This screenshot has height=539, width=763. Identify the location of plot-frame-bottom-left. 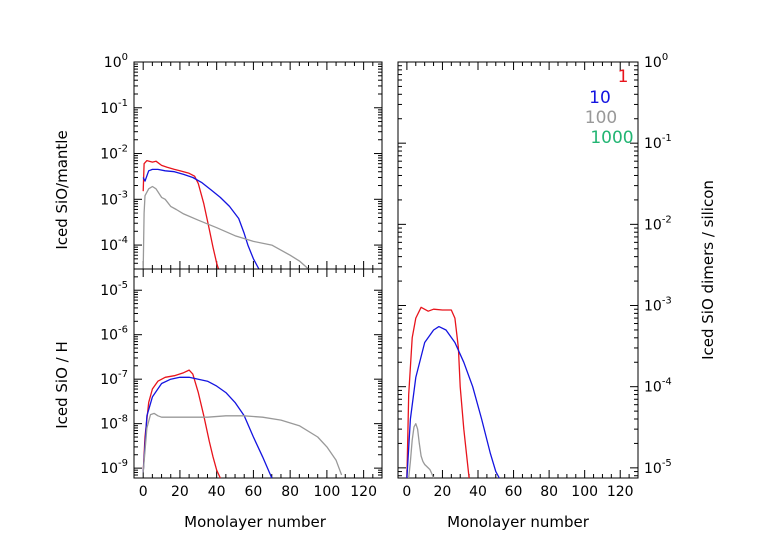
(258, 373).